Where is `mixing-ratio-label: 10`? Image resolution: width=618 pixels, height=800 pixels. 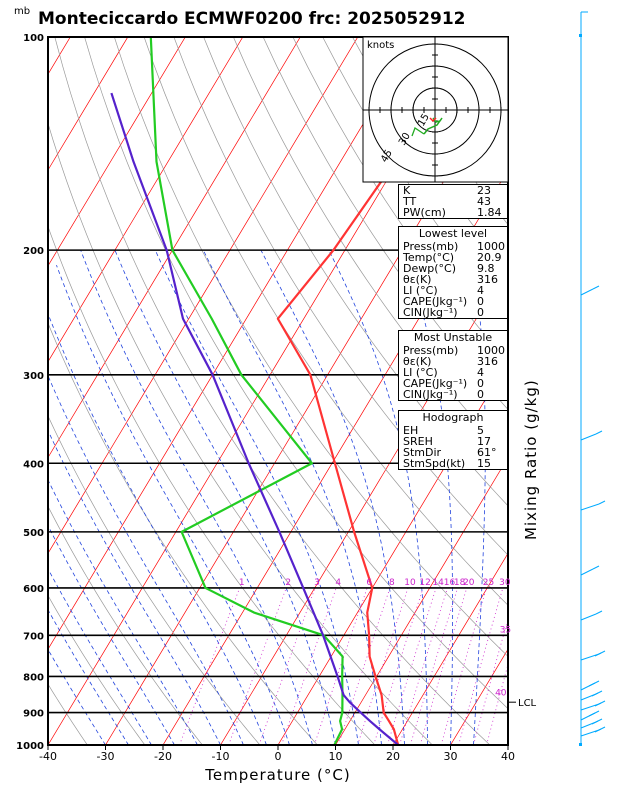 mixing-ratio-label: 10 is located at coordinates (410, 583).